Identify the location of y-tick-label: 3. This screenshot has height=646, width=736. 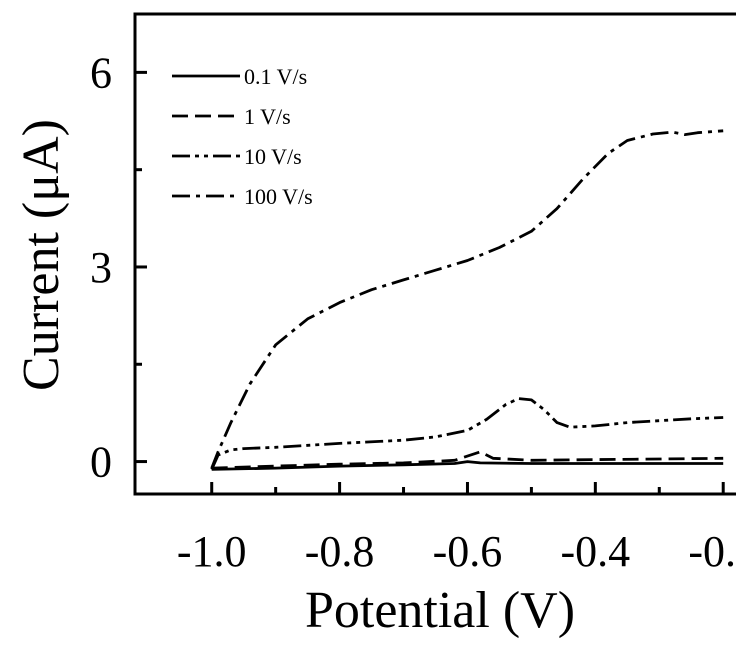
(101, 267).